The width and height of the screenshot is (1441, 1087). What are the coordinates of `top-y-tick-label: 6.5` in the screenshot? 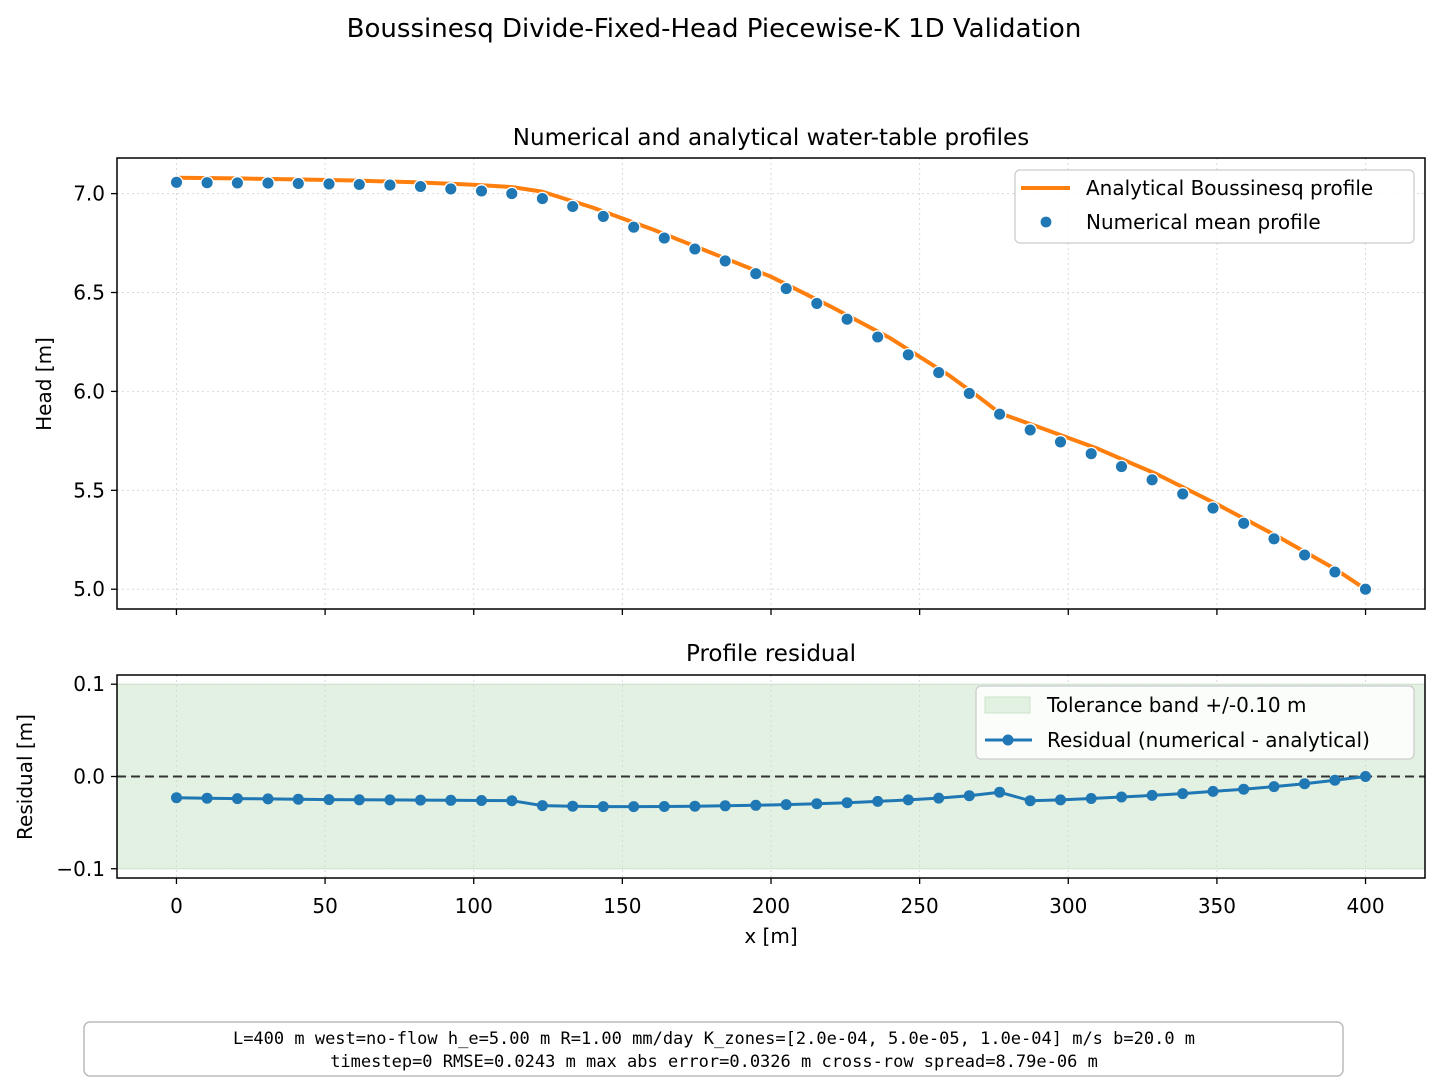 It's located at (89, 293).